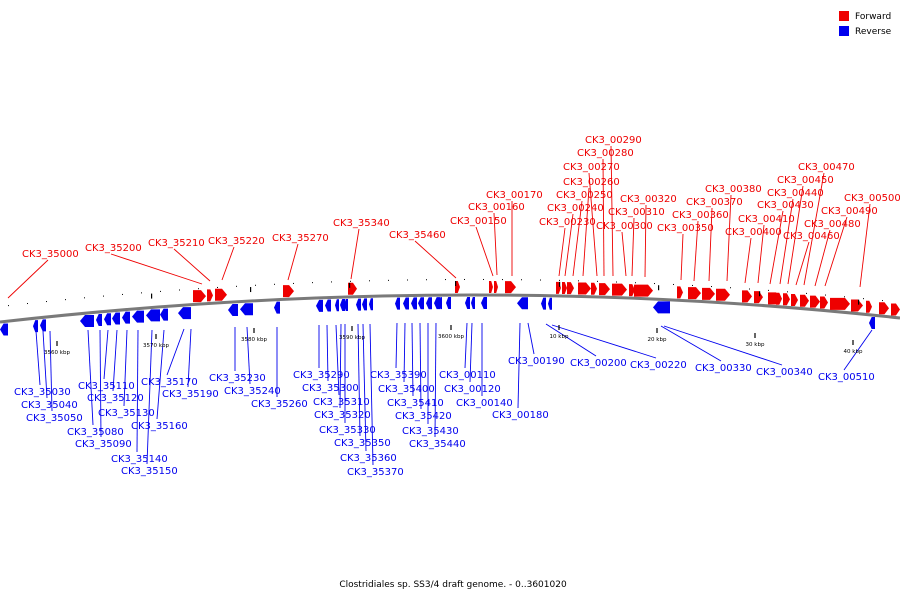 The image size is (900, 600). Describe the element at coordinates (714, 202) in the screenshot. I see `forward-gene-label: CK3_00370` at that location.